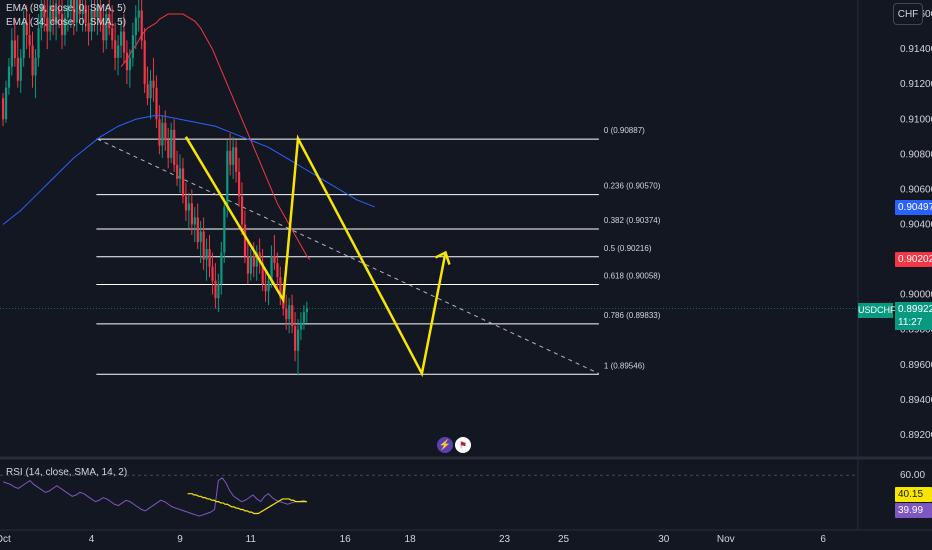 The image size is (932, 550). Describe the element at coordinates (908, 14) in the screenshot. I see `currency-button: CHF` at that location.